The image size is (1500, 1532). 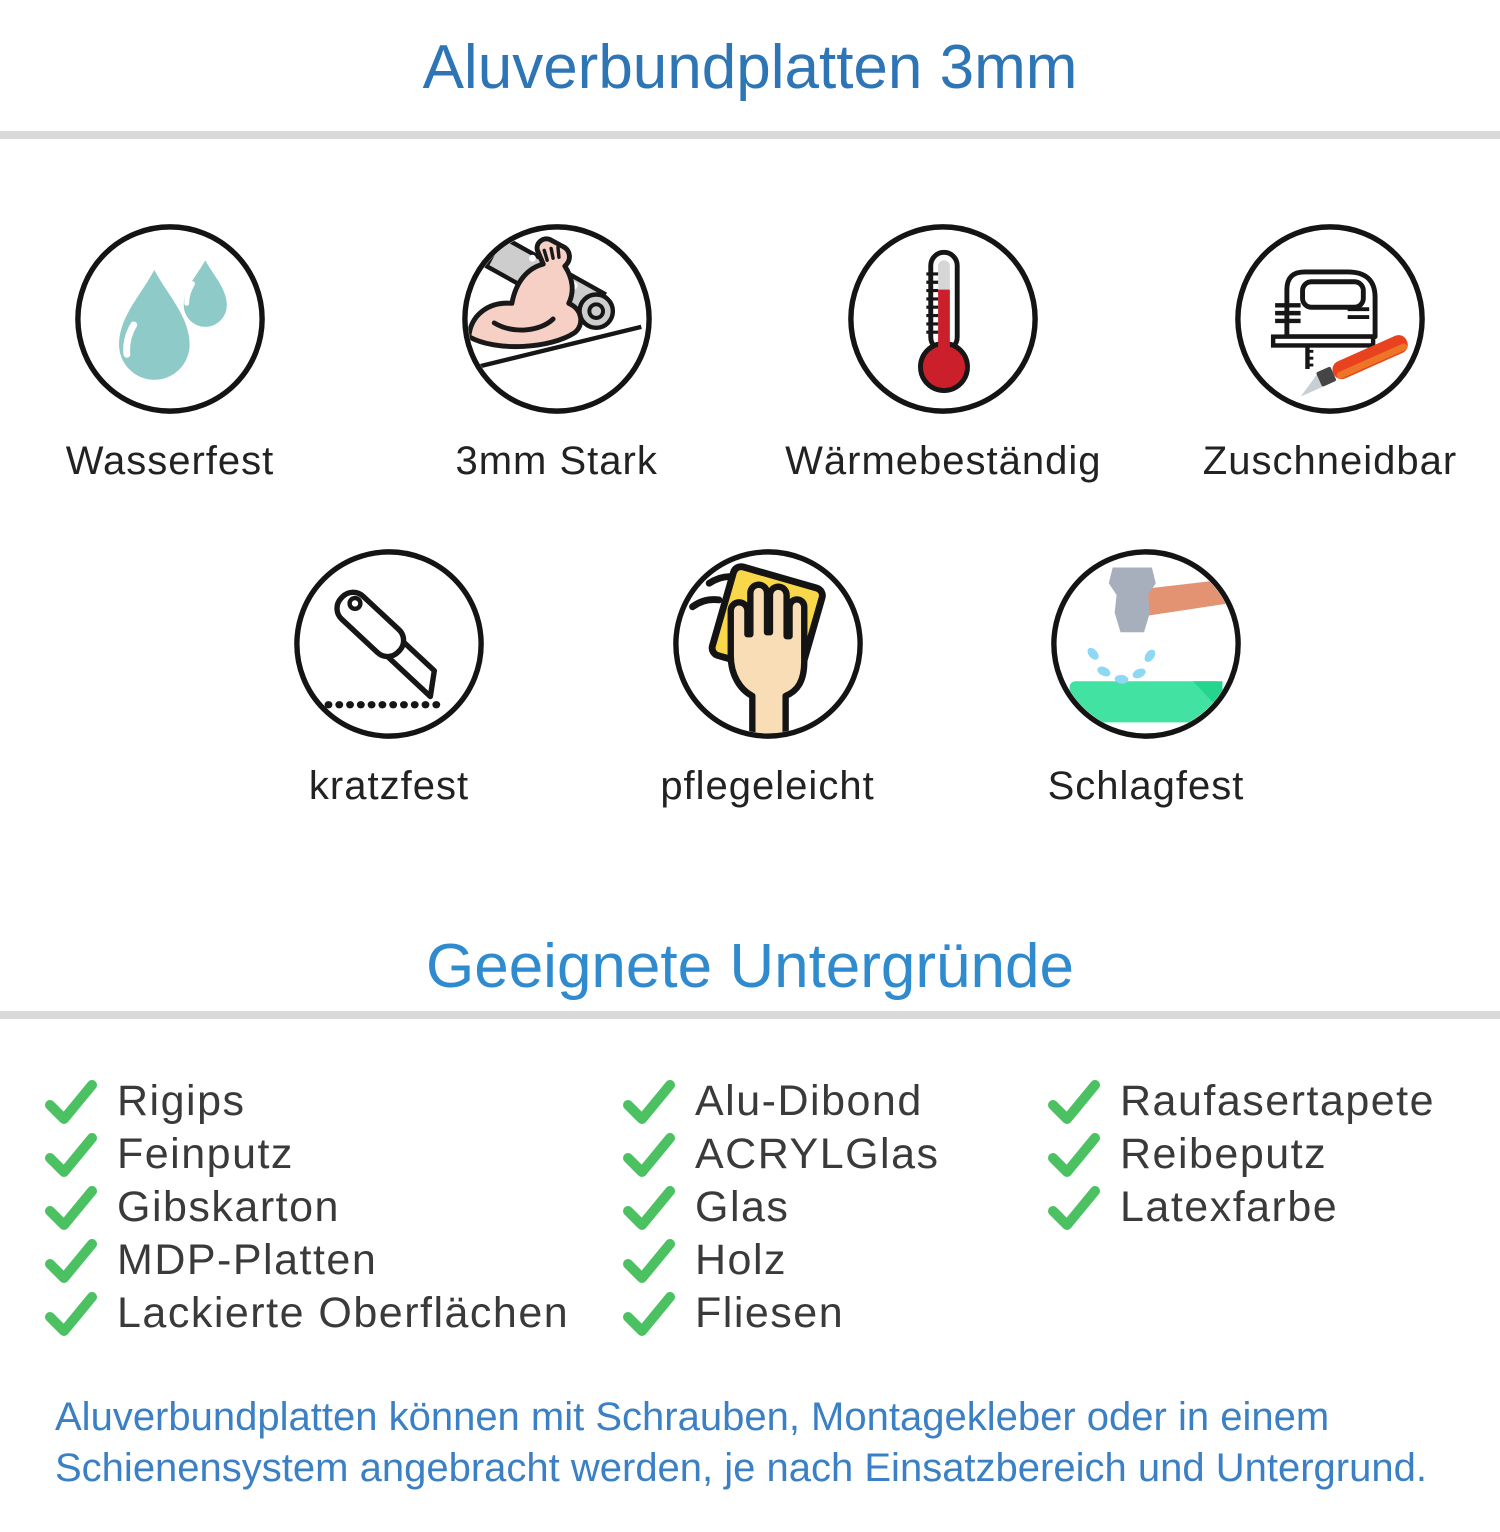 I want to click on hammer-impact-icon, so click(x=1146, y=644).